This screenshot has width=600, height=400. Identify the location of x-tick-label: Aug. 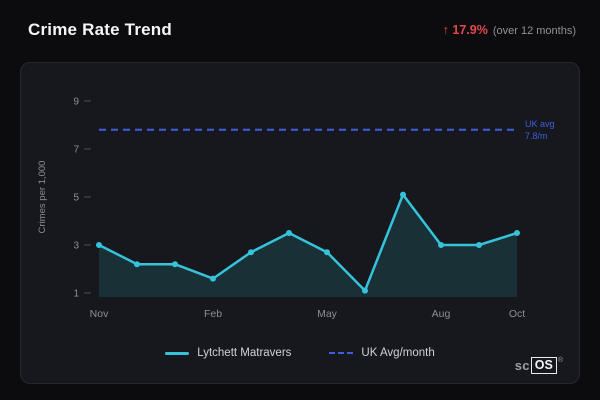
(441, 314).